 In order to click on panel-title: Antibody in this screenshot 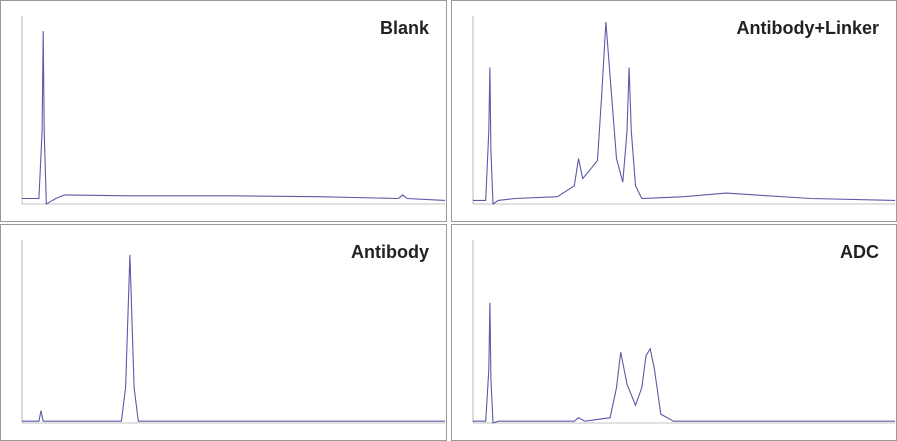, I will do `click(390, 252)`.